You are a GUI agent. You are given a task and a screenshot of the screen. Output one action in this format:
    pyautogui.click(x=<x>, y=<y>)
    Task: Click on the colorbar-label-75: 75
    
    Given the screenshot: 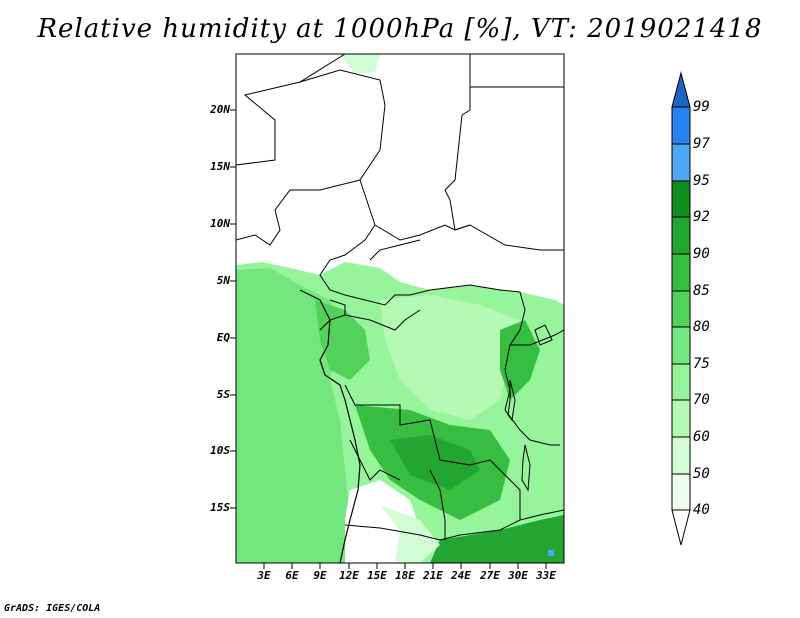 What is the action you would take?
    pyautogui.click(x=701, y=364)
    